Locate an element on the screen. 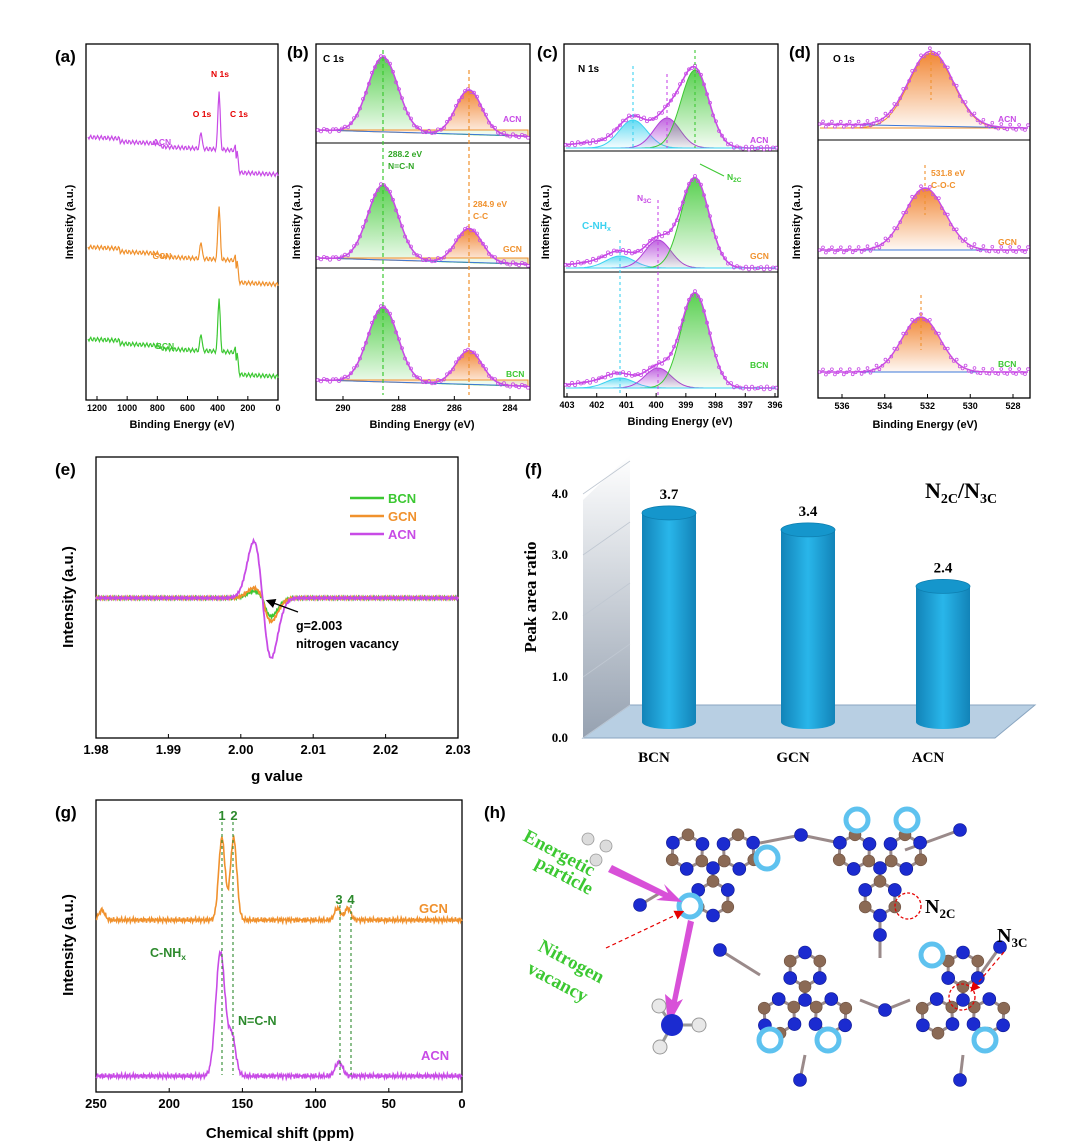 The image size is (1080, 1145). e-tick-label-2: 2.00 is located at coordinates (240, 749).